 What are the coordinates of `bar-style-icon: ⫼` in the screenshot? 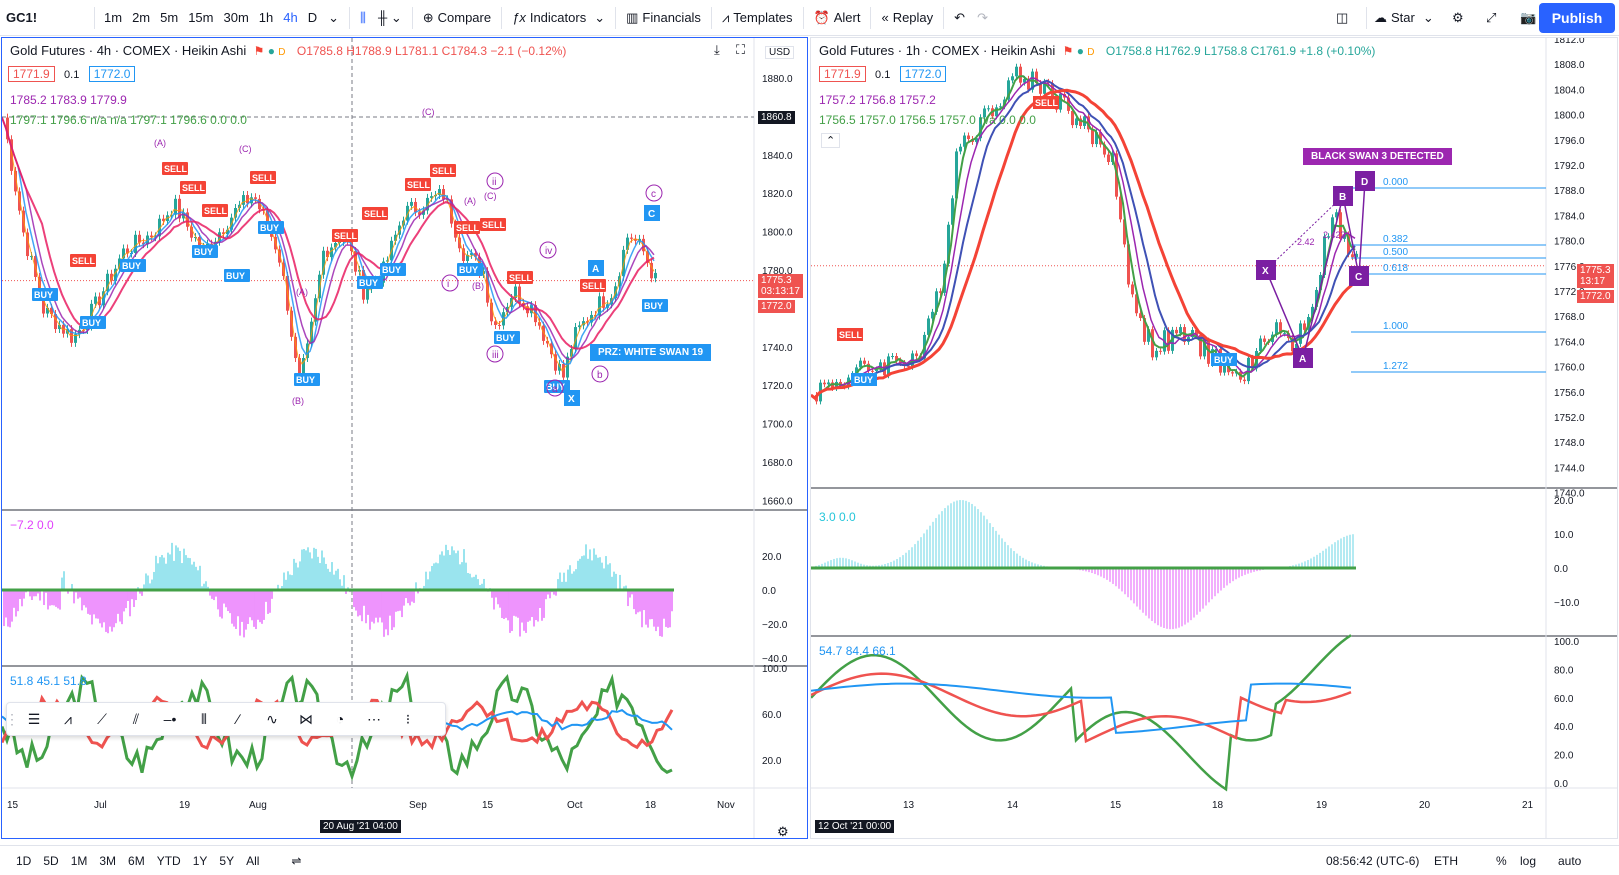 It's located at (363, 17).